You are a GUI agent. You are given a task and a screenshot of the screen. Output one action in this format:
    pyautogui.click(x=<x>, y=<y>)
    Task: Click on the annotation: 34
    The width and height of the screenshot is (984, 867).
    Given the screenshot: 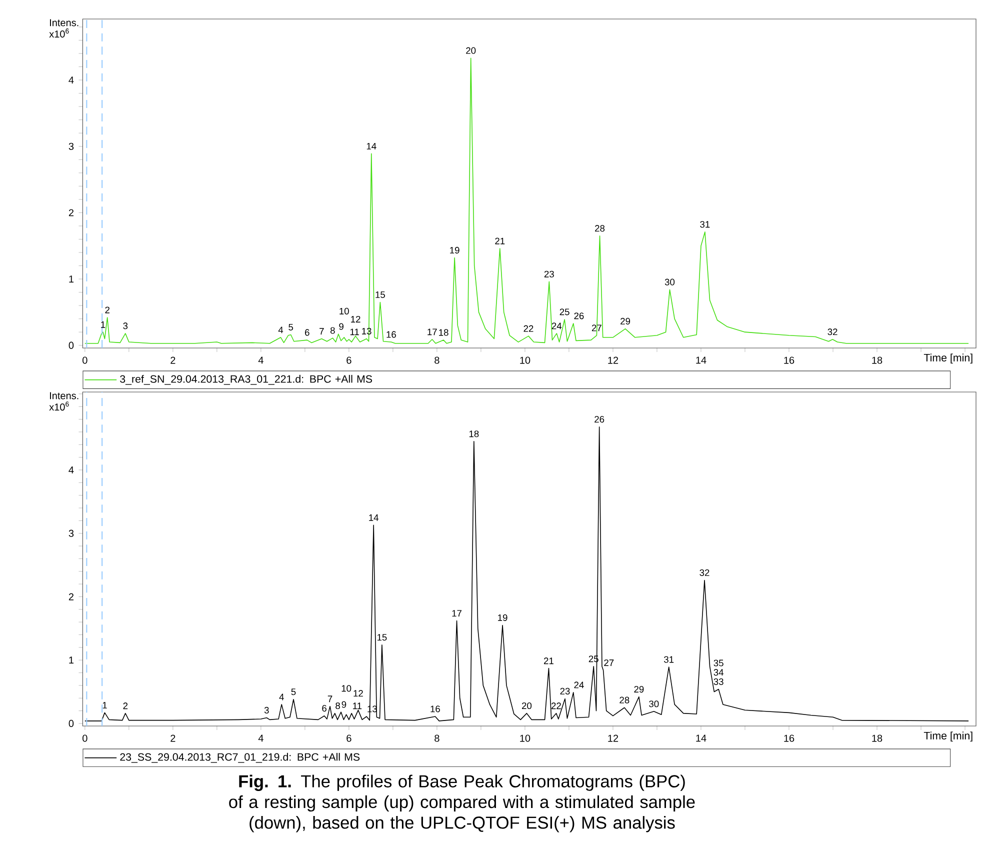 What is the action you would take?
    pyautogui.click(x=719, y=672)
    